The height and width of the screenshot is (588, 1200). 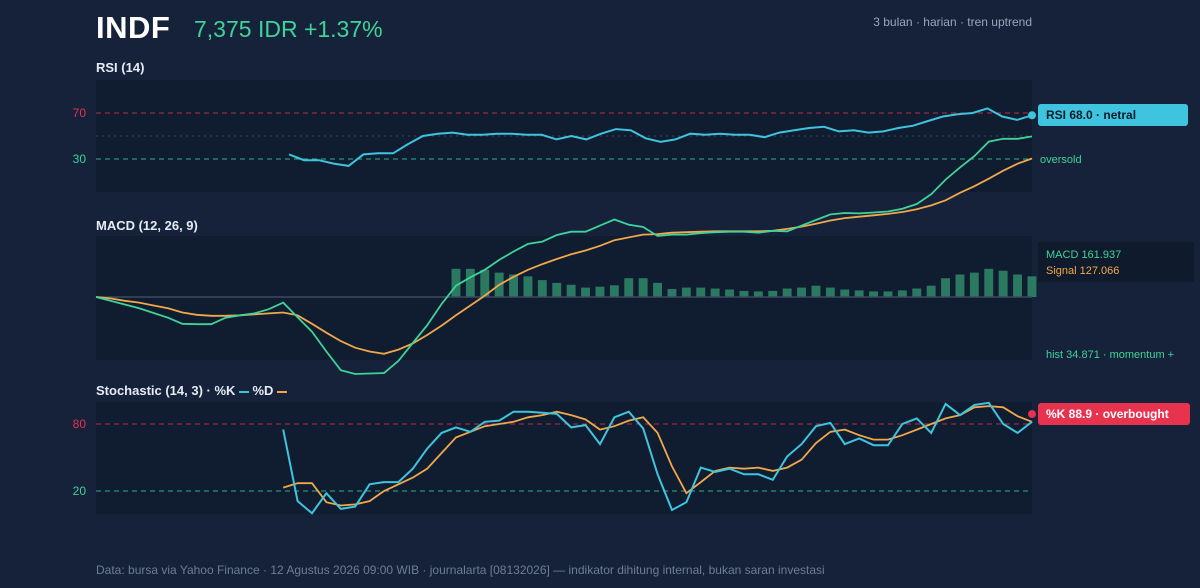 What do you see at coordinates (244, 391) in the screenshot?
I see `k-legend-swatch` at bounding box center [244, 391].